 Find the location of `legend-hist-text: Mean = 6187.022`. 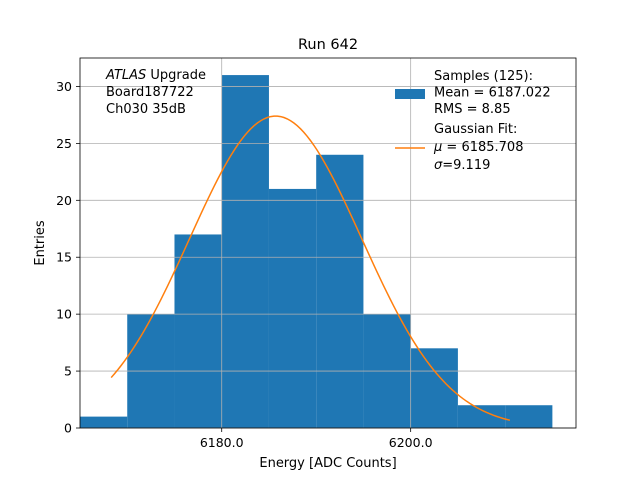

legend-hist-text: Mean = 6187.022 is located at coordinates (492, 93).